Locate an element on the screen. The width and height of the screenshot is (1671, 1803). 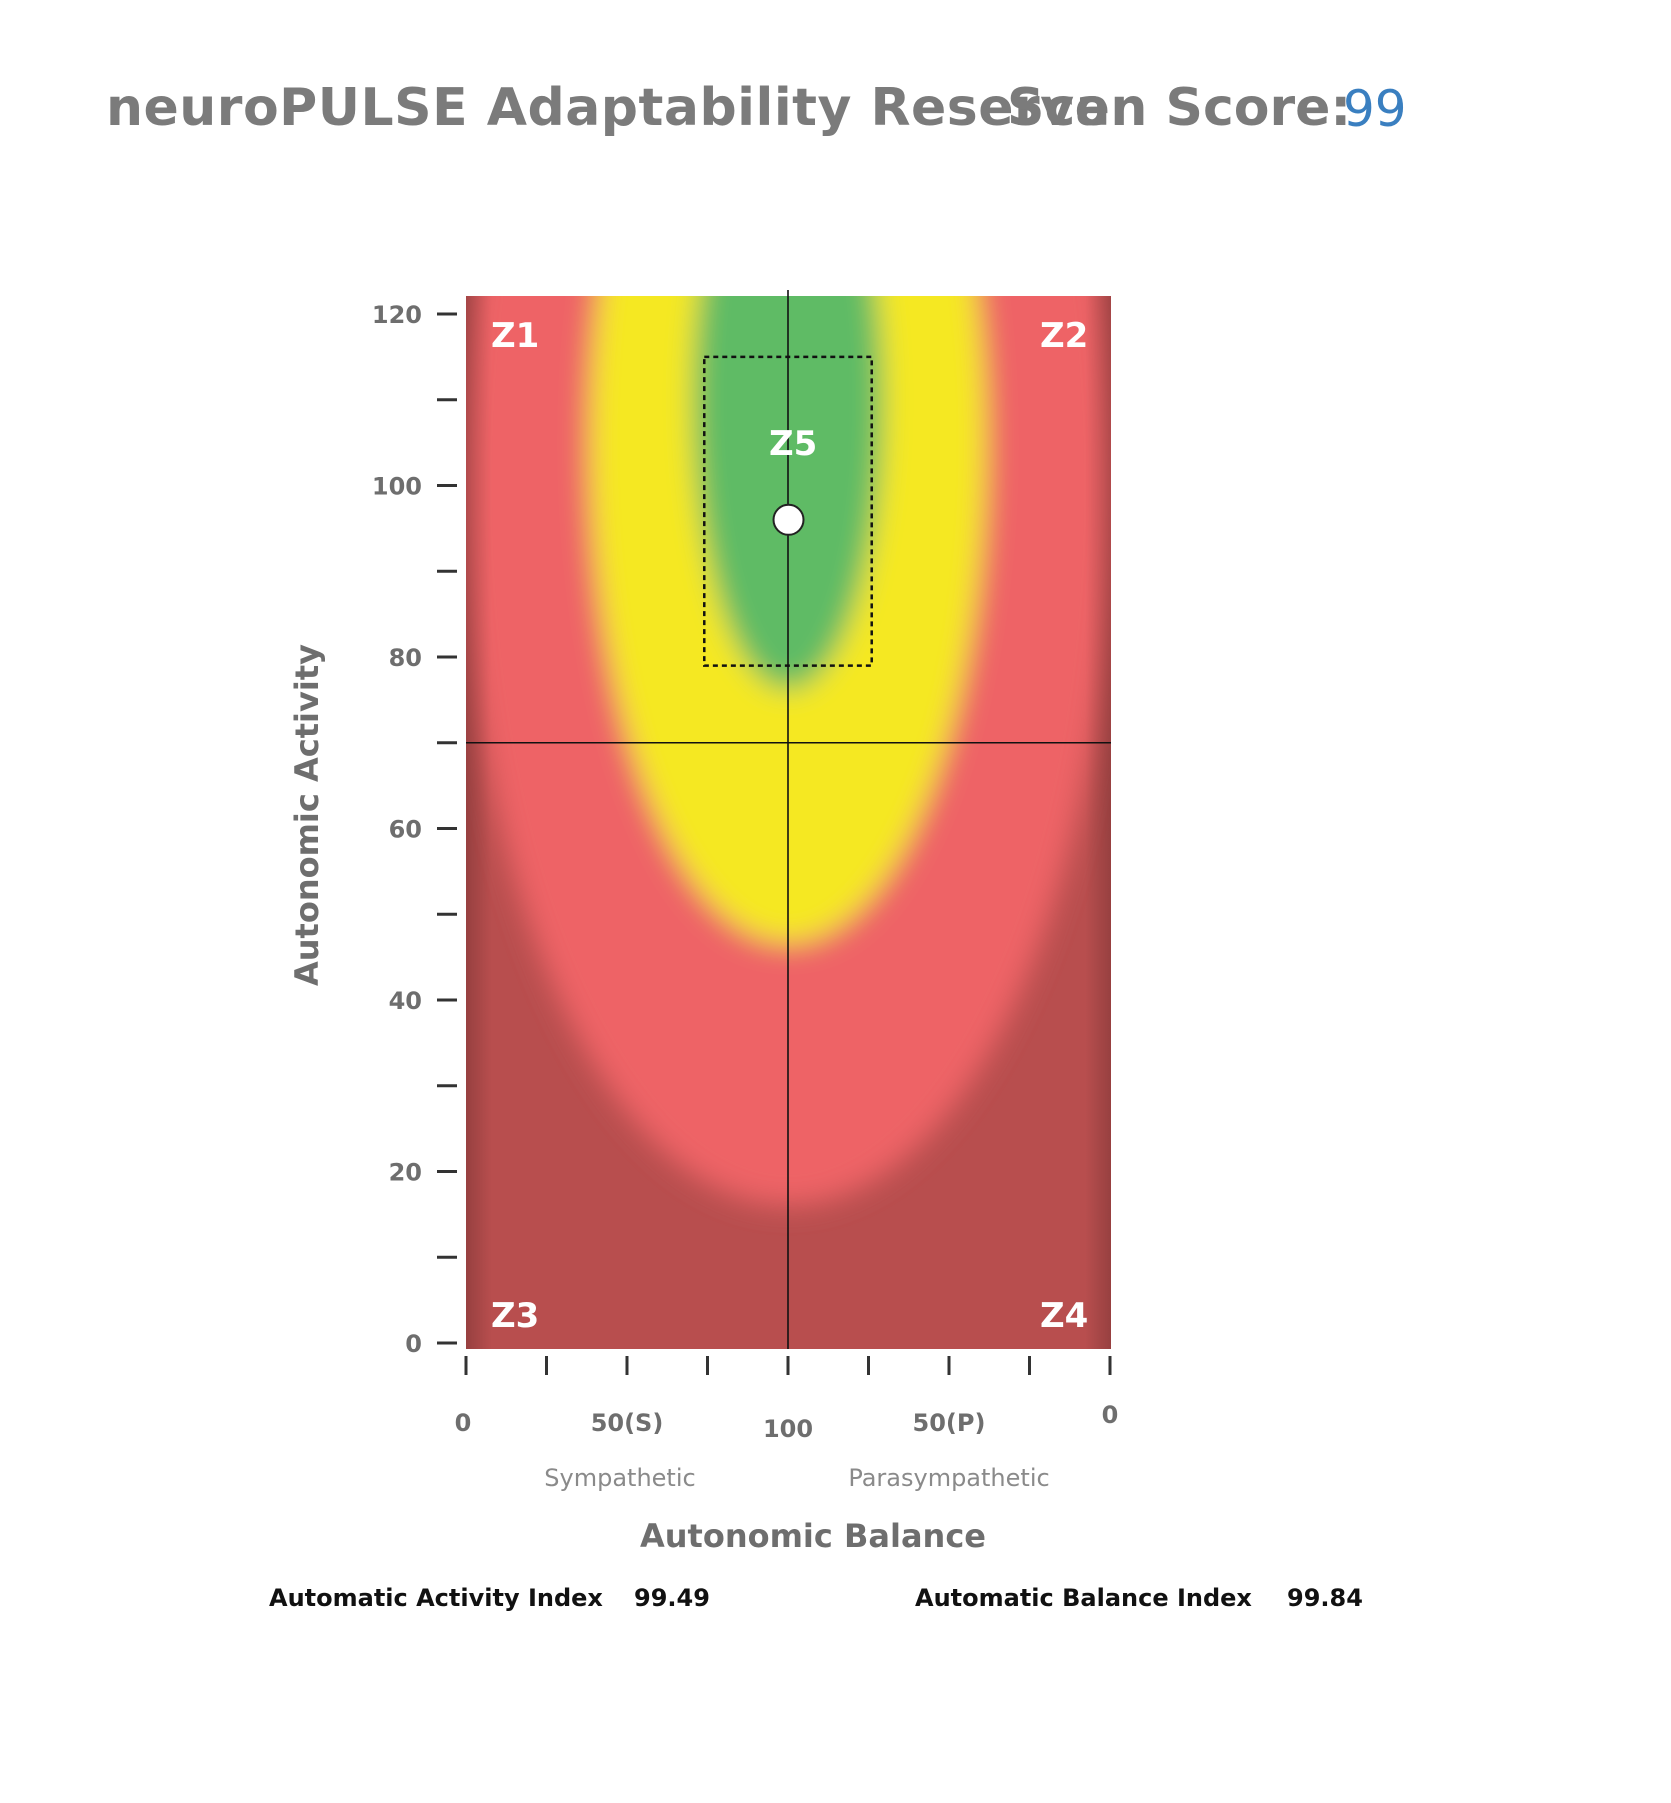
zone-label-z5: Z5 is located at coordinates (793, 444).